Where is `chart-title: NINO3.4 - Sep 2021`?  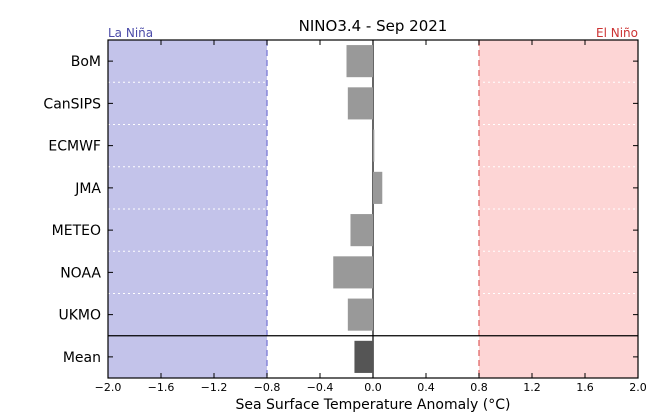 chart-title: NINO3.4 - Sep 2021 is located at coordinates (373, 26).